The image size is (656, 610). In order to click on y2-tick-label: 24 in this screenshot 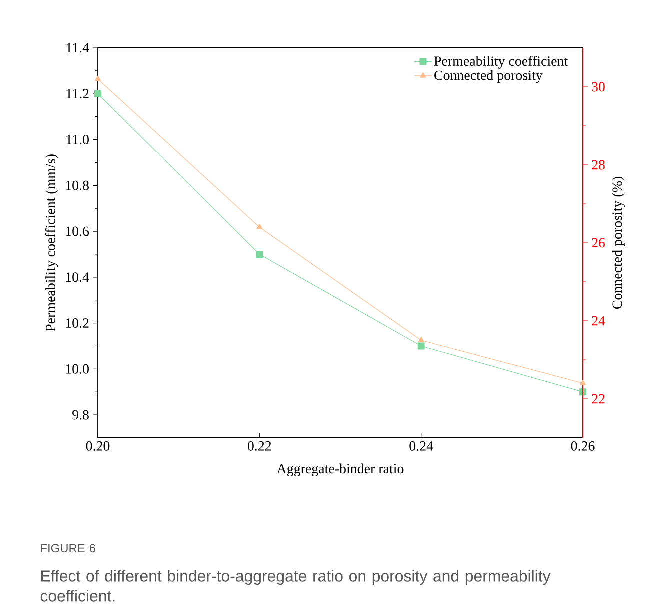, I will do `click(599, 321)`.